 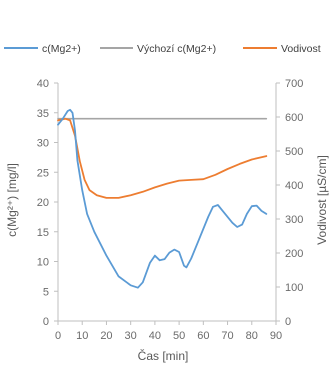 What do you see at coordinates (43, 233) in the screenshot?
I see `y-left-tick-label: 15` at bounding box center [43, 233].